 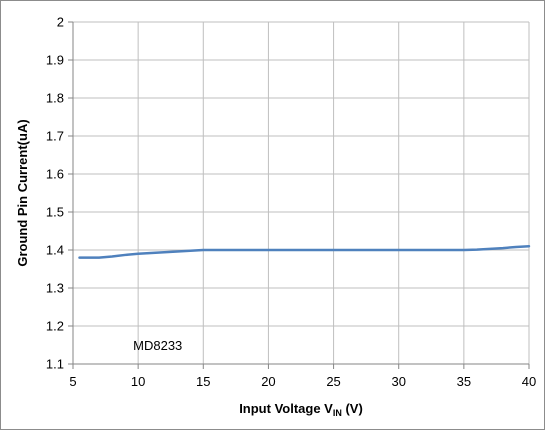 I want to click on y-tick-label: 1.9, so click(x=55, y=60).